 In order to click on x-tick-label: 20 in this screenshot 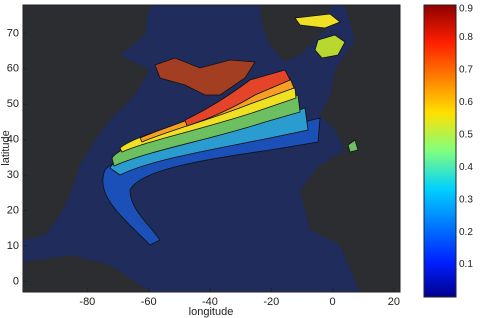, I will do `click(394, 302)`.